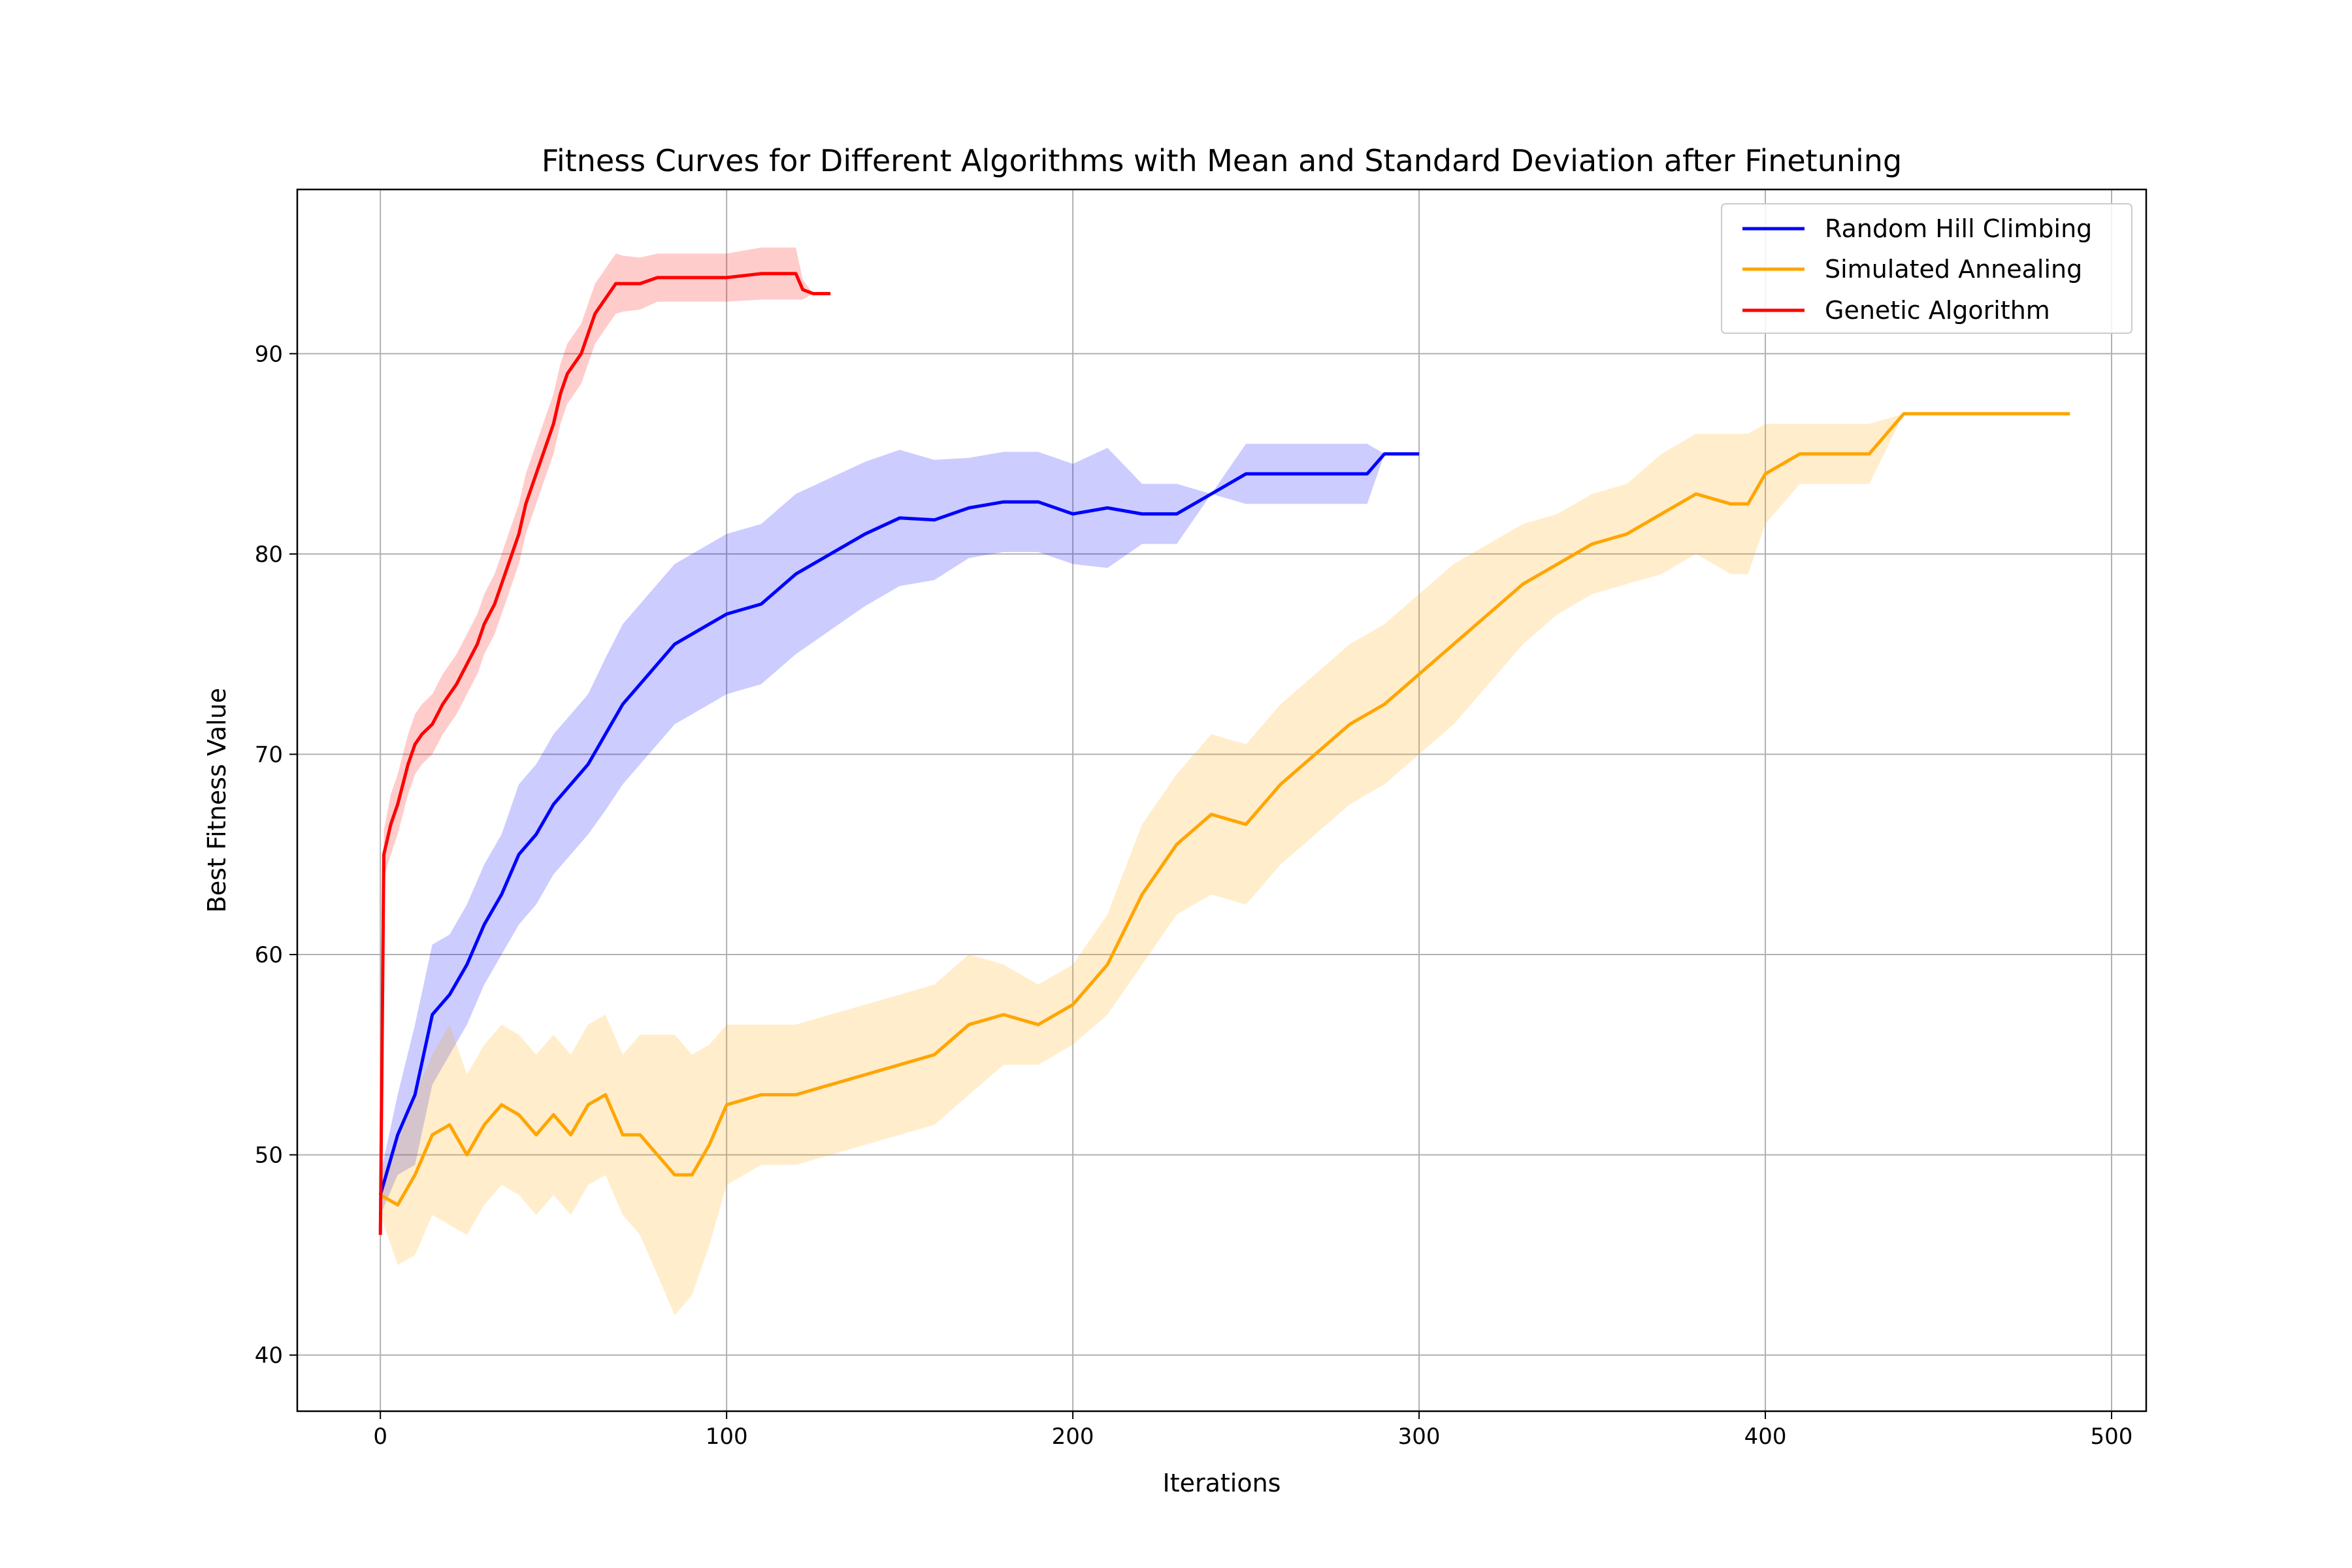 The image size is (2352, 1568). What do you see at coordinates (269, 955) in the screenshot?
I see `y-tick-label: 60` at bounding box center [269, 955].